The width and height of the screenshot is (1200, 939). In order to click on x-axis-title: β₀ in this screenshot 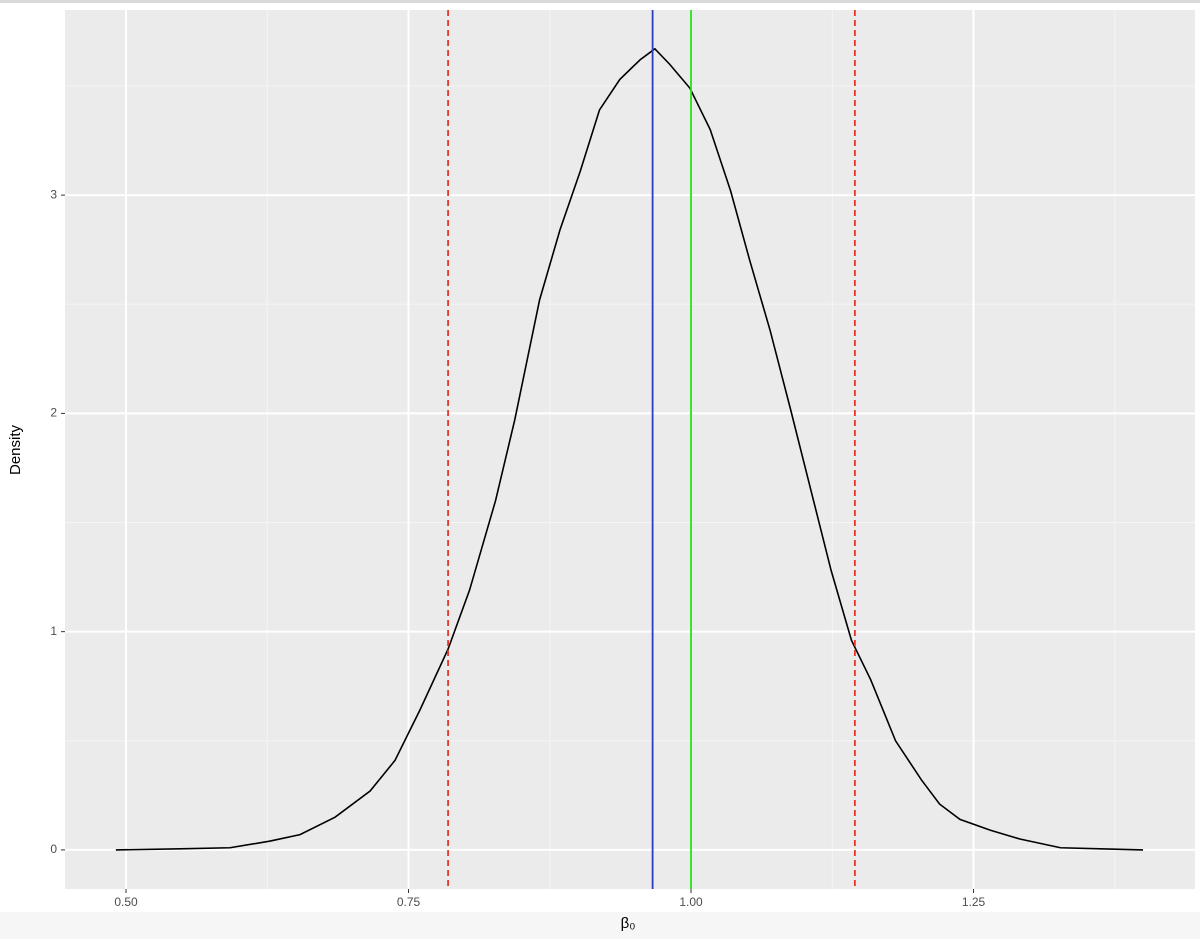, I will do `click(628, 923)`.